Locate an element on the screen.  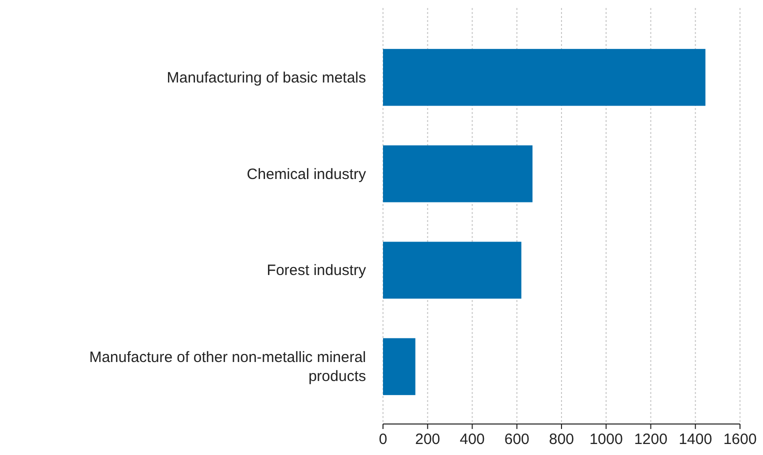
x-tick-label: 800 is located at coordinates (561, 439).